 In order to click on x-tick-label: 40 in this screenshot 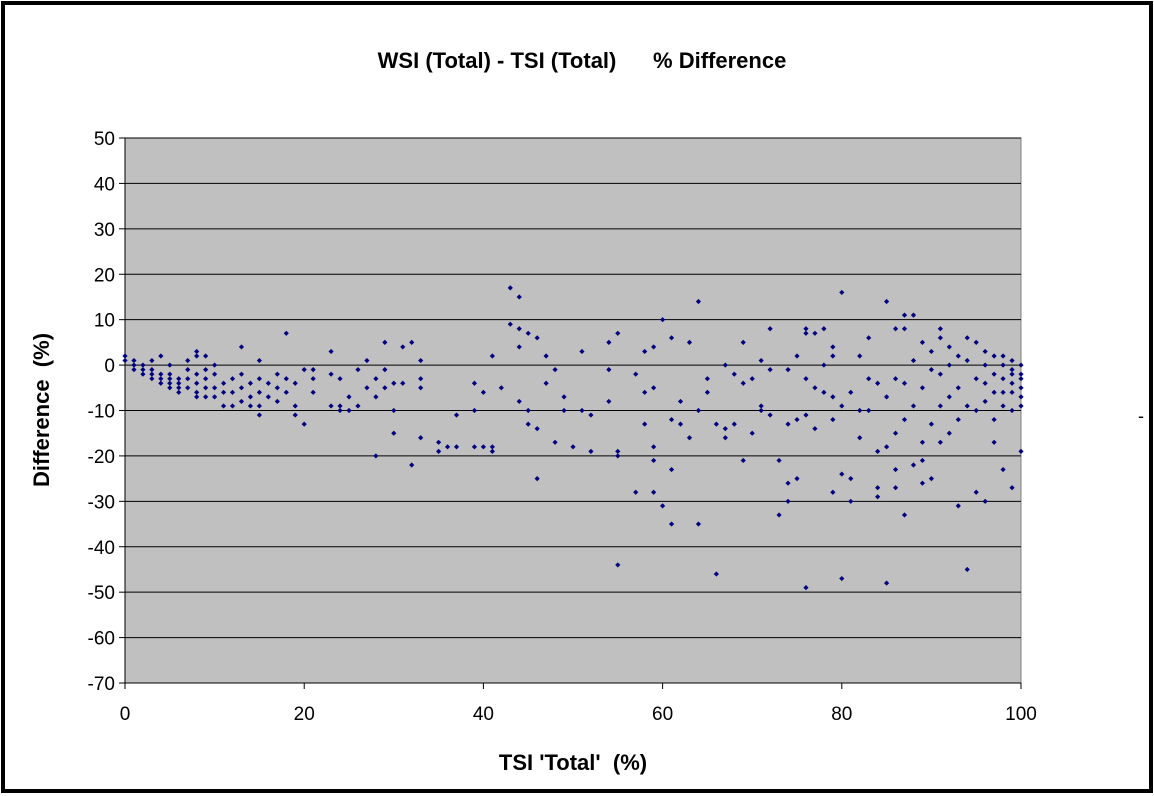, I will do `click(483, 714)`.